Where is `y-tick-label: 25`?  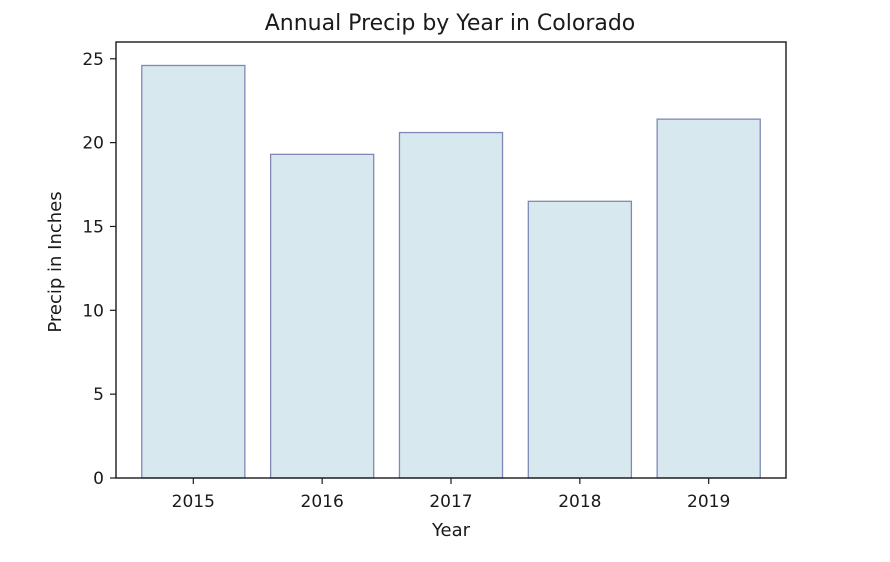
y-tick-label: 25 is located at coordinates (93, 60).